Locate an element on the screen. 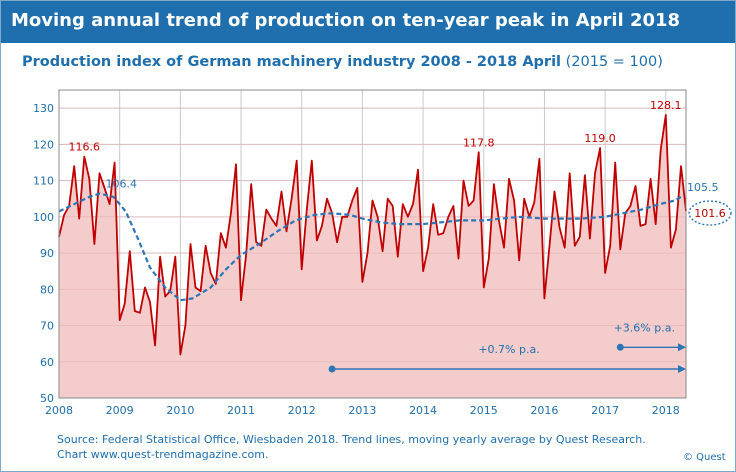 The image size is (736, 472). data-label: 116.6 is located at coordinates (85, 147).